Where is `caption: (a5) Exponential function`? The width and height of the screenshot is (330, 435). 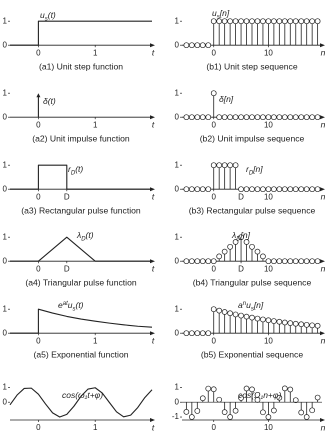 caption: (a5) Exponential function is located at coordinates (80, 354).